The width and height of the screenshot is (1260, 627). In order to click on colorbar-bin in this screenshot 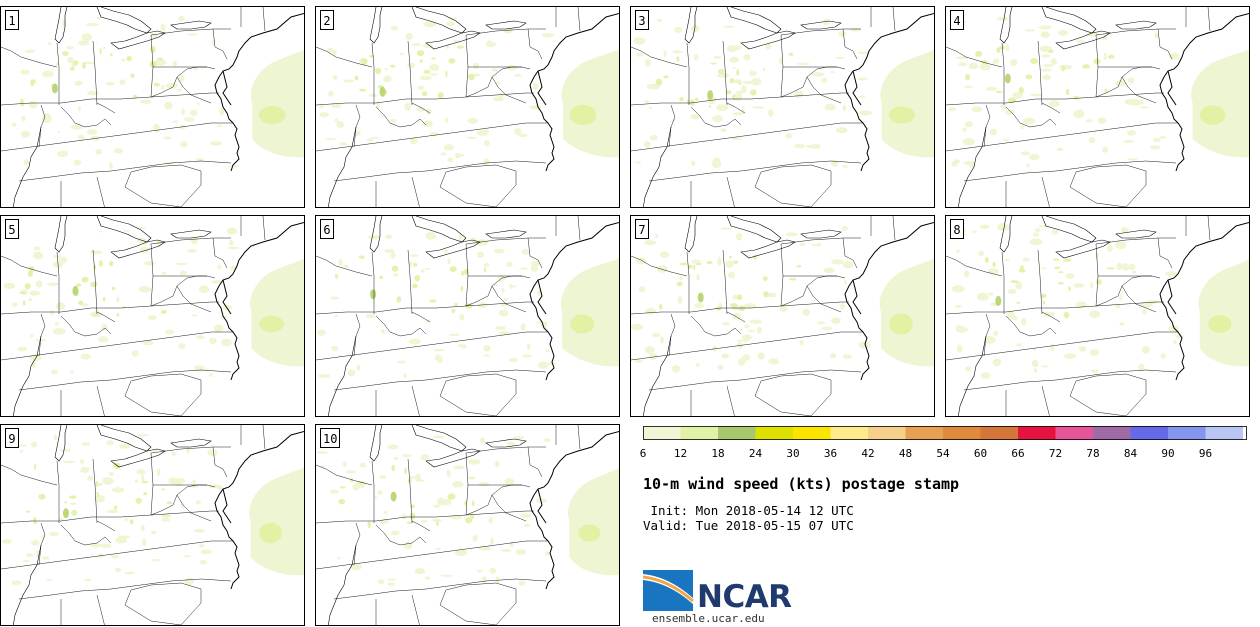, I will do `click(662, 433)`.